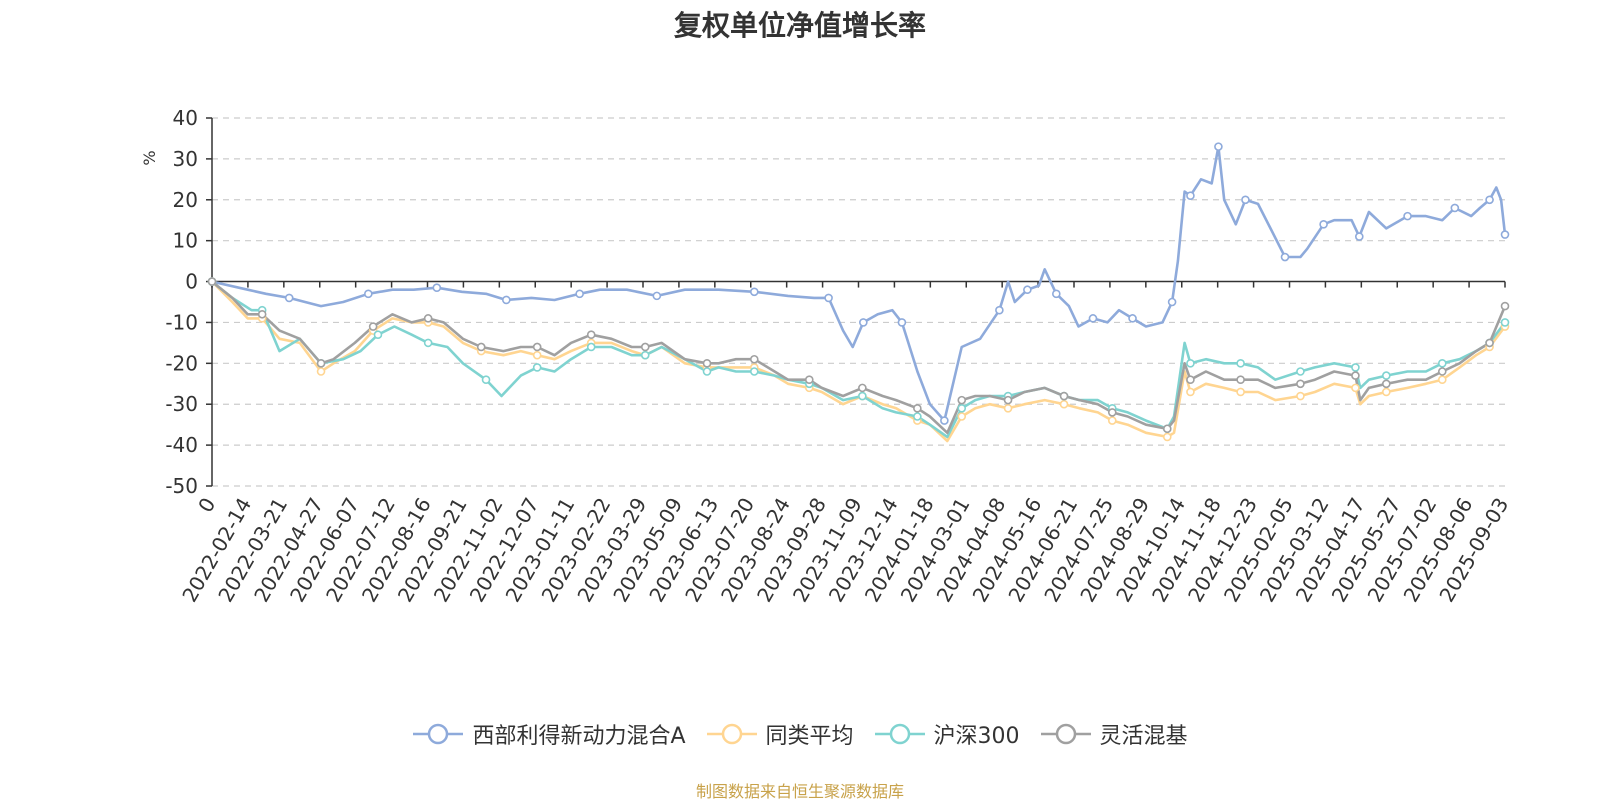 Image resolution: width=1600 pixels, height=802 pixels. Describe the element at coordinates (206, 505) in the screenshot. I see `x-tick-label: 0` at that location.